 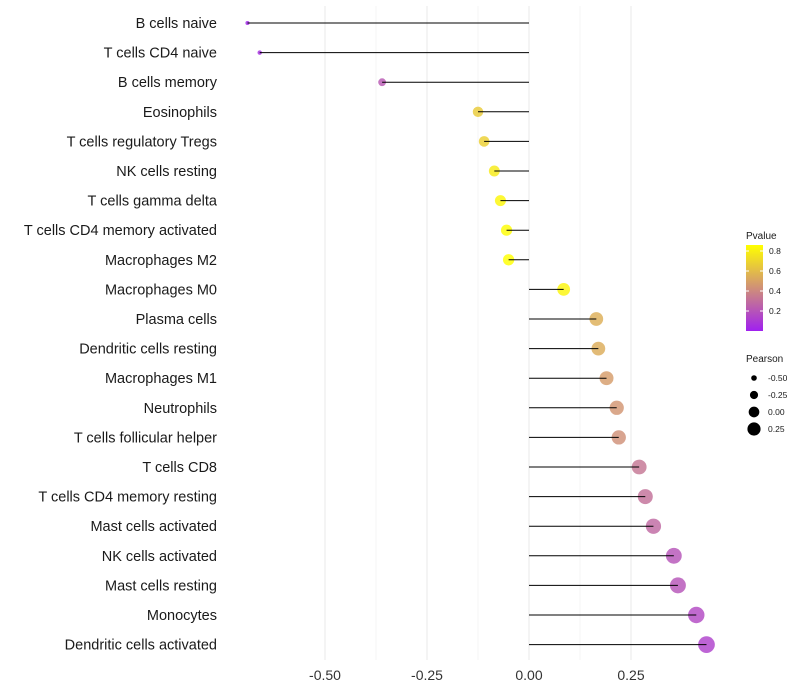 What do you see at coordinates (775, 271) in the screenshot?
I see `color-legend-label: 0.6` at bounding box center [775, 271].